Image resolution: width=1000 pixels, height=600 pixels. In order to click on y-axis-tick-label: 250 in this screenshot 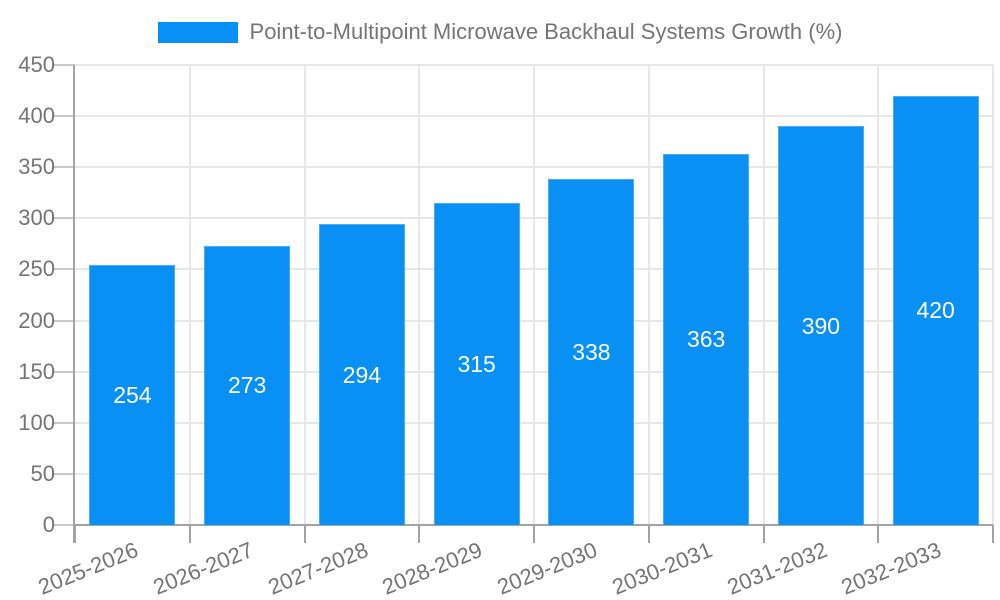, I will do `click(36, 269)`.